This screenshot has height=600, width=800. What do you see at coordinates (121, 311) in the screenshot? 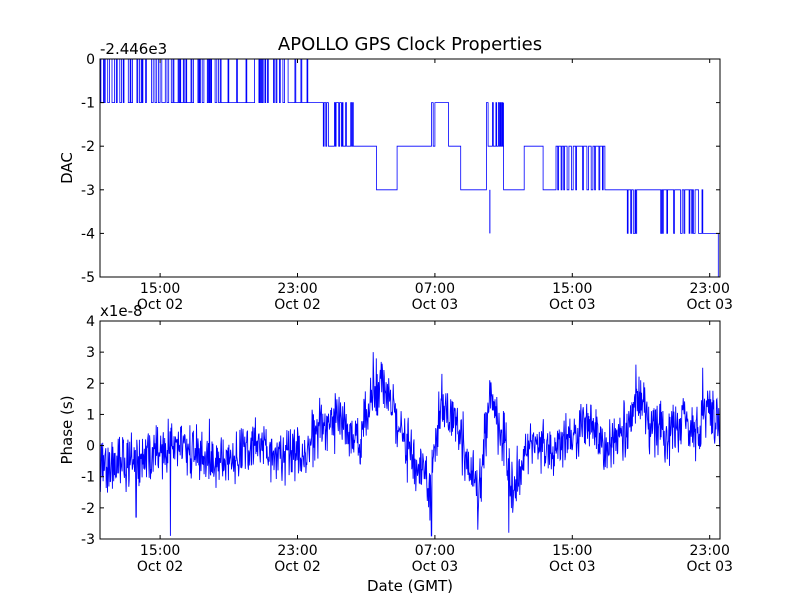
I see `phase-offset-label: x1e-8` at bounding box center [121, 311].